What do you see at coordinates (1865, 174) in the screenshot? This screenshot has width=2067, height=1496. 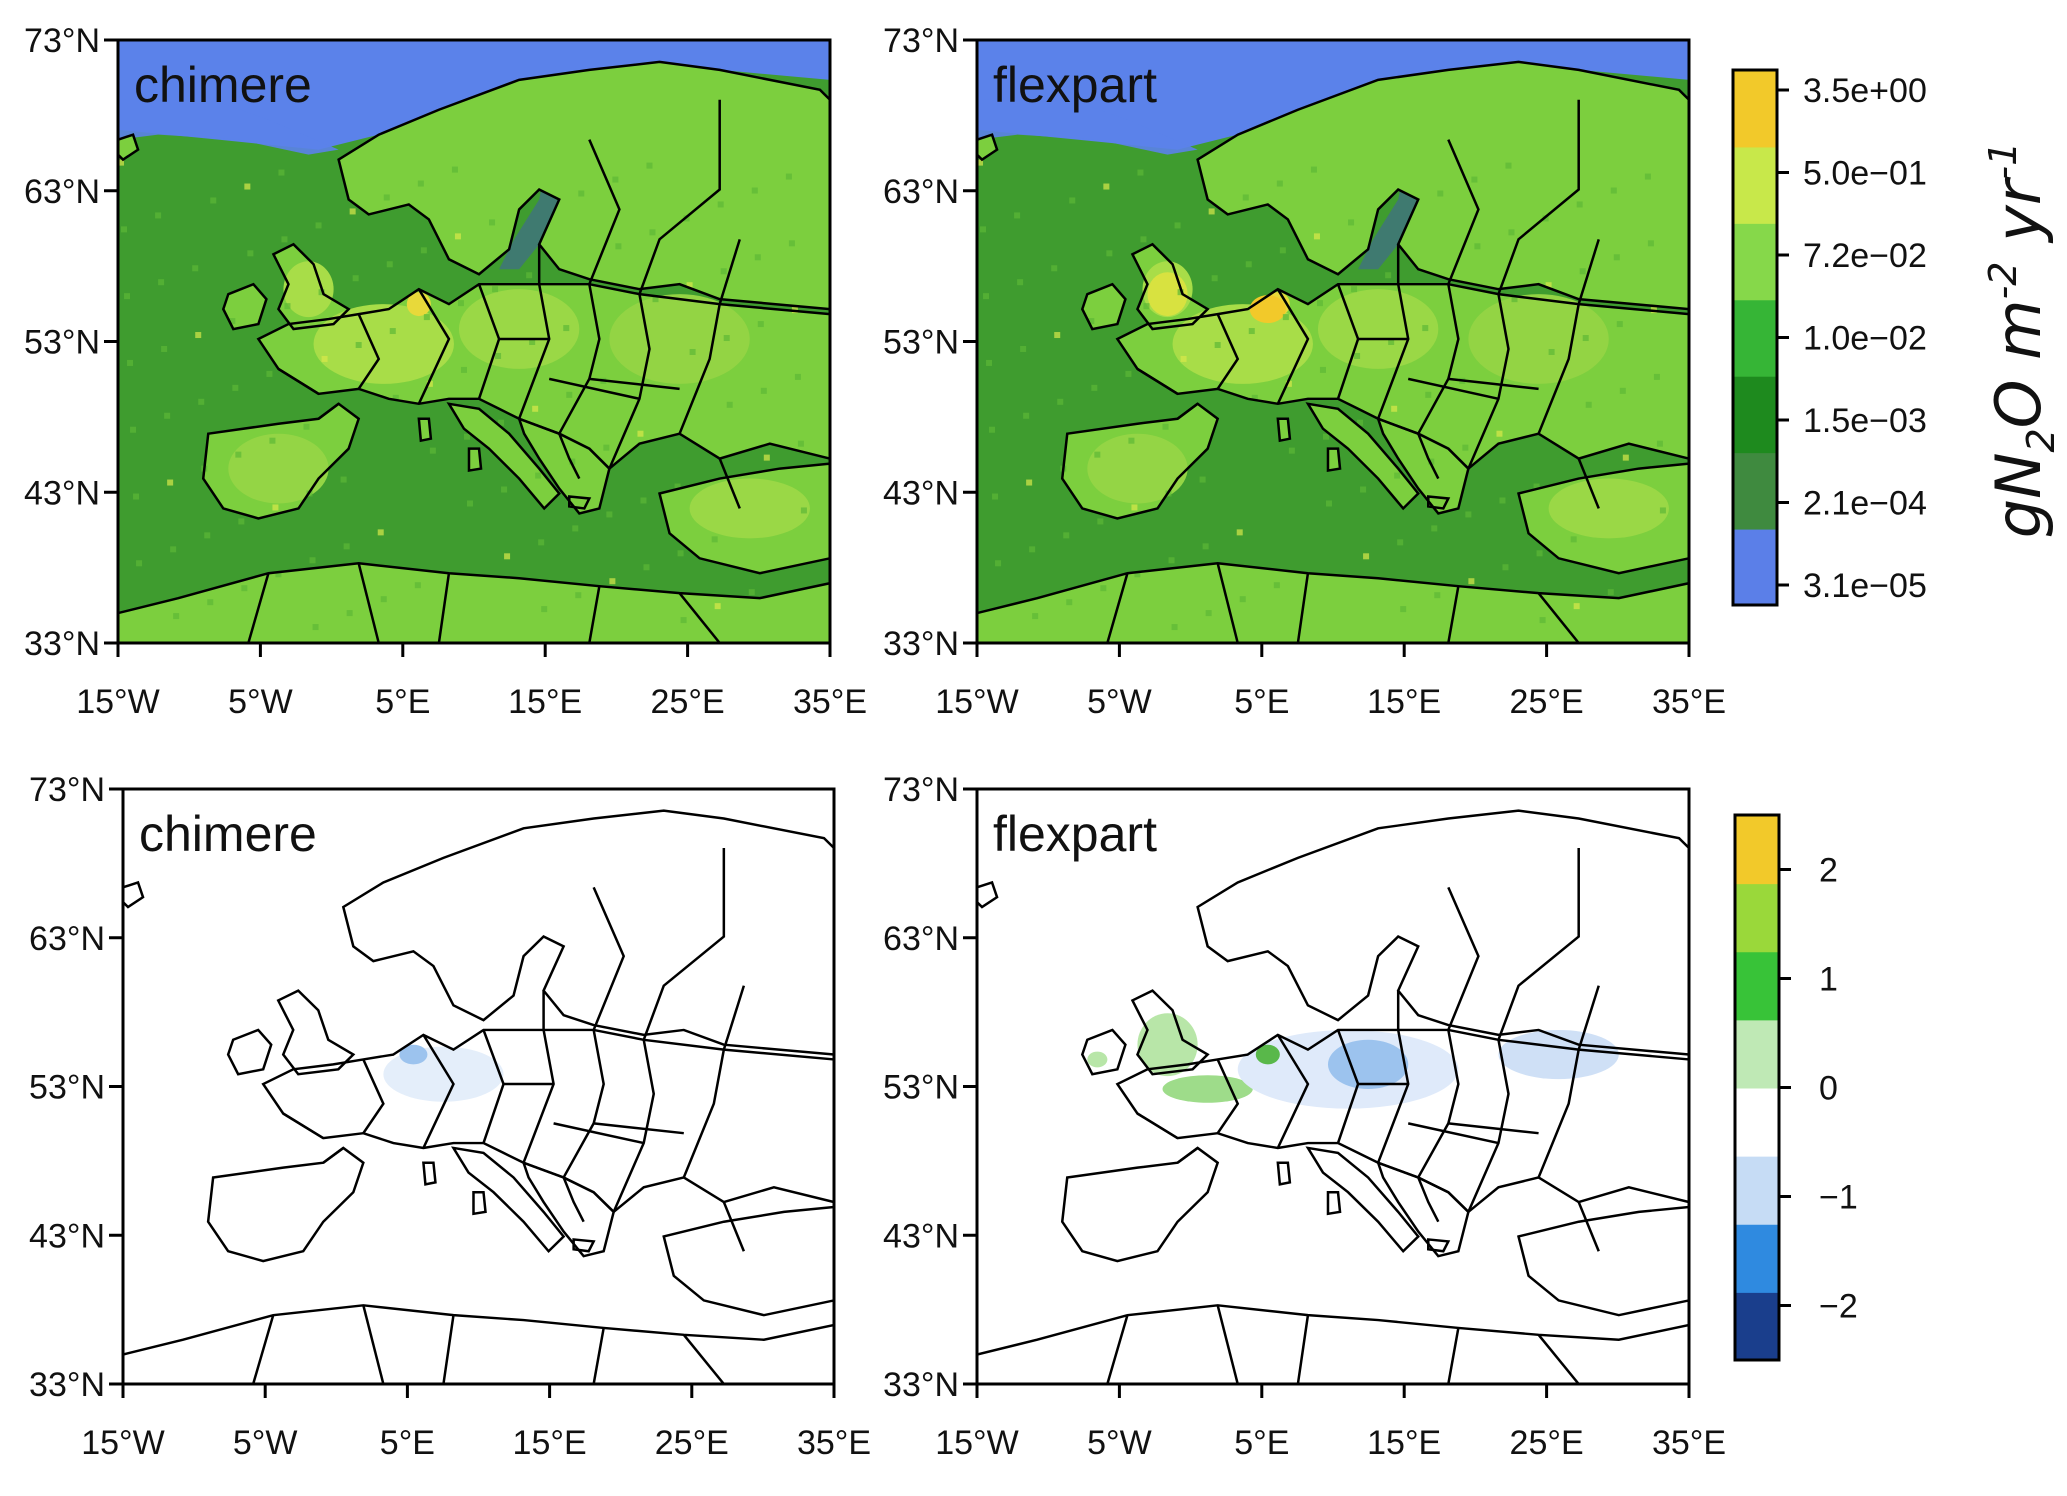 I see `colorbar-tick-label: 5.0e−01` at bounding box center [1865, 174].